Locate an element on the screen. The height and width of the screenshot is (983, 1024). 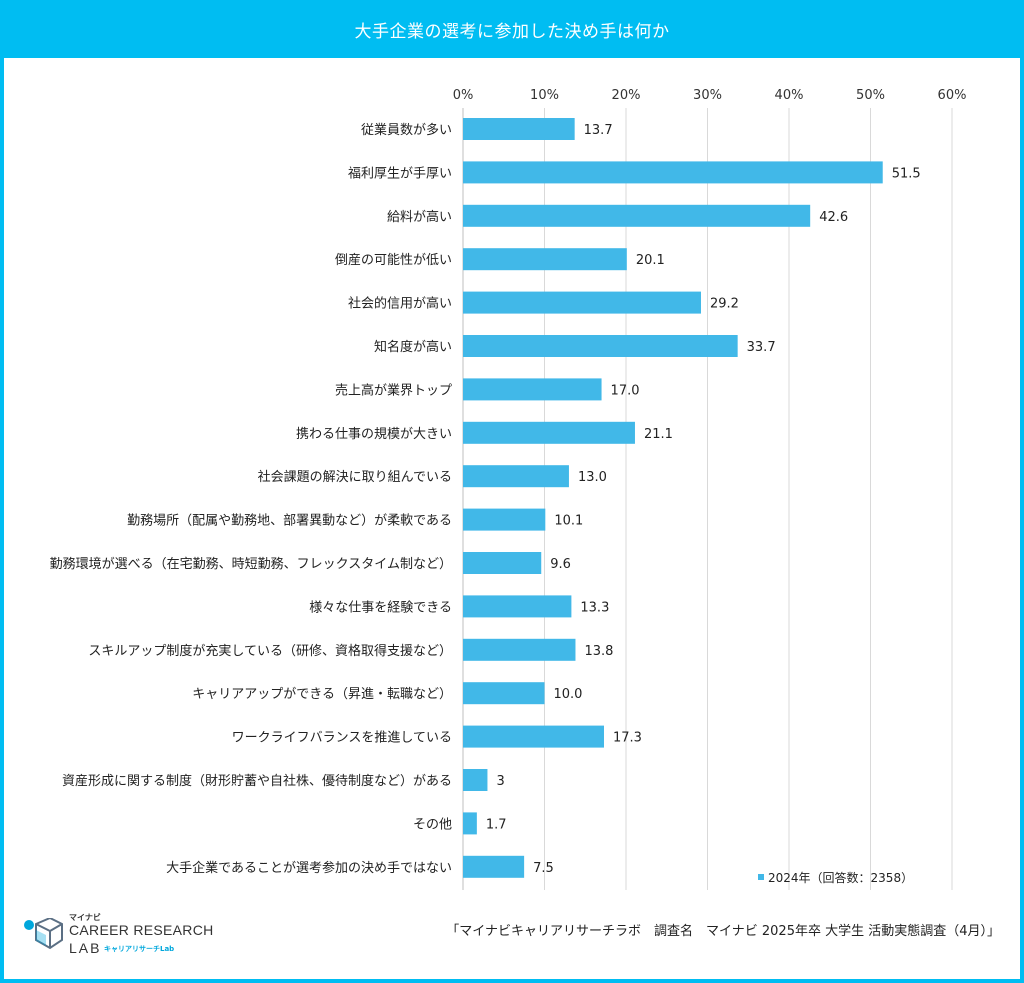
category-label: 資産形成に関する制度（財形貯蓄や自社株、優待制度など）がある is located at coordinates (257, 781).